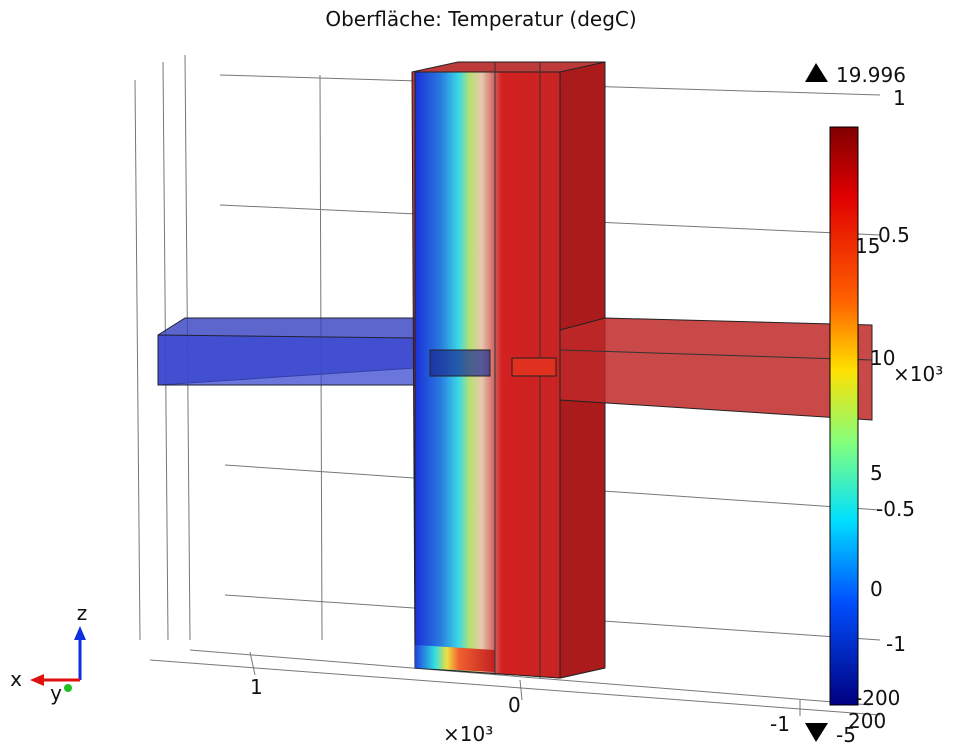 This screenshot has width=963, height=749. Describe the element at coordinates (256, 687) in the screenshot. I see `x-tick-label: 1` at that location.